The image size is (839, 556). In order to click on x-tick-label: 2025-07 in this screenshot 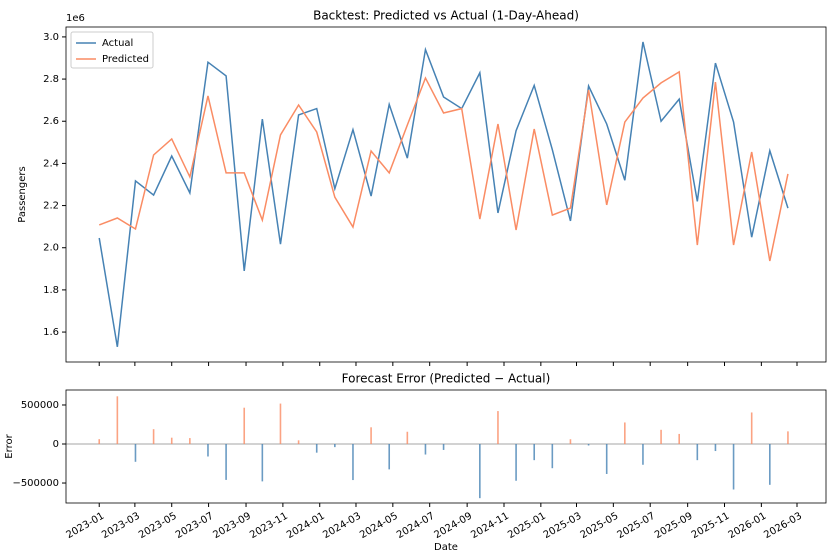, I will do `click(637, 526)`.